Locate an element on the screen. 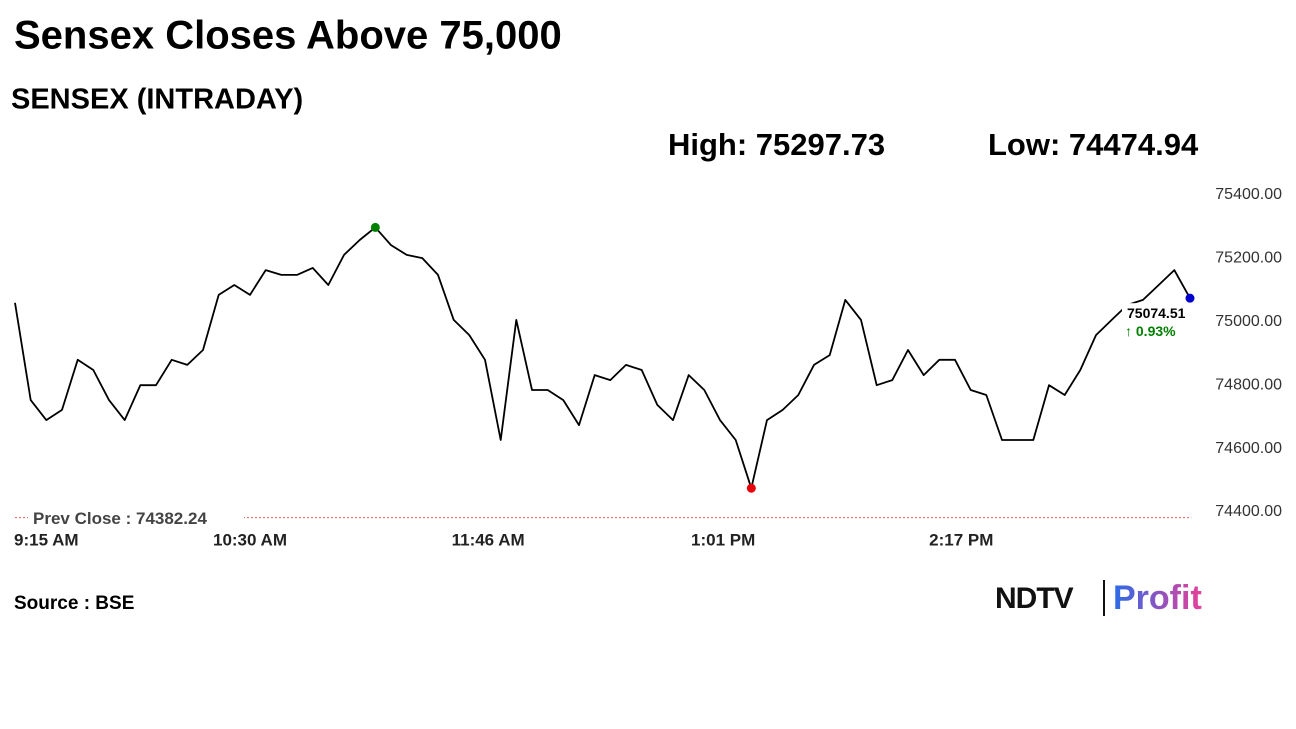  chart-subtitle: SENSEX (INTRADAY) is located at coordinates (157, 100).